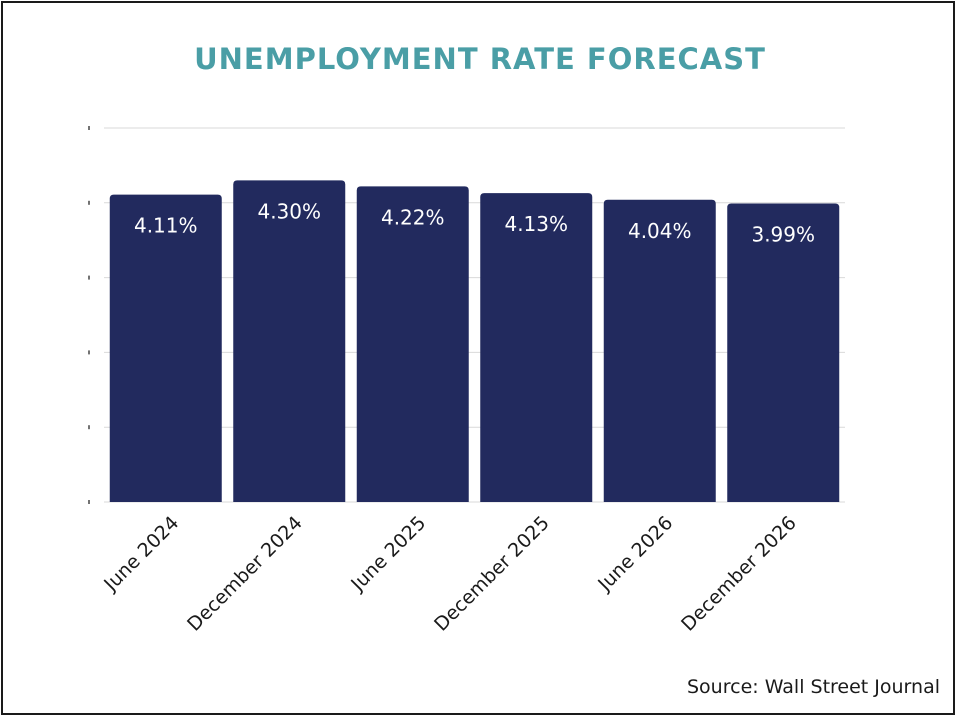  I want to click on data-label: 4.30%, so click(289, 211).